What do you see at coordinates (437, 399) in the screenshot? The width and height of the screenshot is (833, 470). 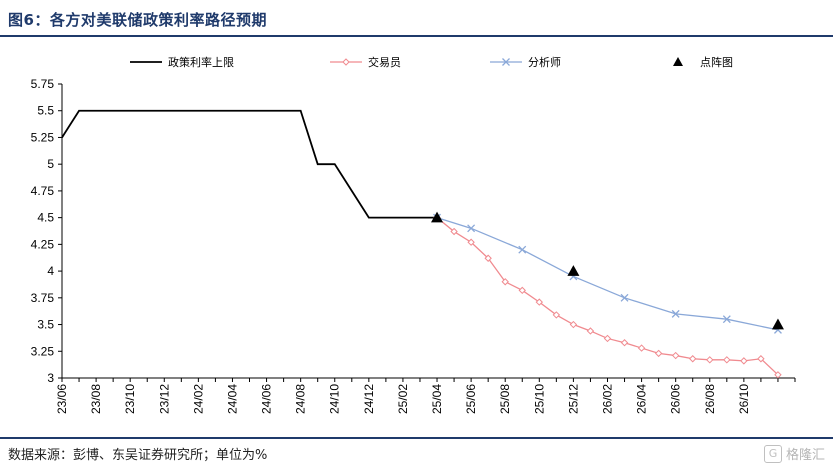 I see `x-tick-label: 25/04` at bounding box center [437, 399].